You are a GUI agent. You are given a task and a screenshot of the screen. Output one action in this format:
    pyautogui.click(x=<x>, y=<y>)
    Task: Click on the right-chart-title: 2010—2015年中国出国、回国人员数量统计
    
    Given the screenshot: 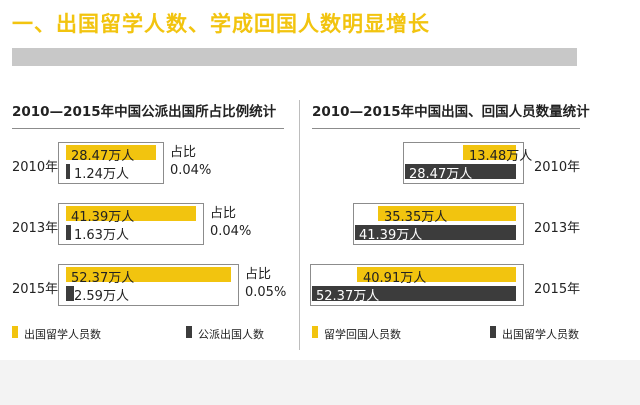 What is the action you would take?
    pyautogui.click(x=451, y=112)
    